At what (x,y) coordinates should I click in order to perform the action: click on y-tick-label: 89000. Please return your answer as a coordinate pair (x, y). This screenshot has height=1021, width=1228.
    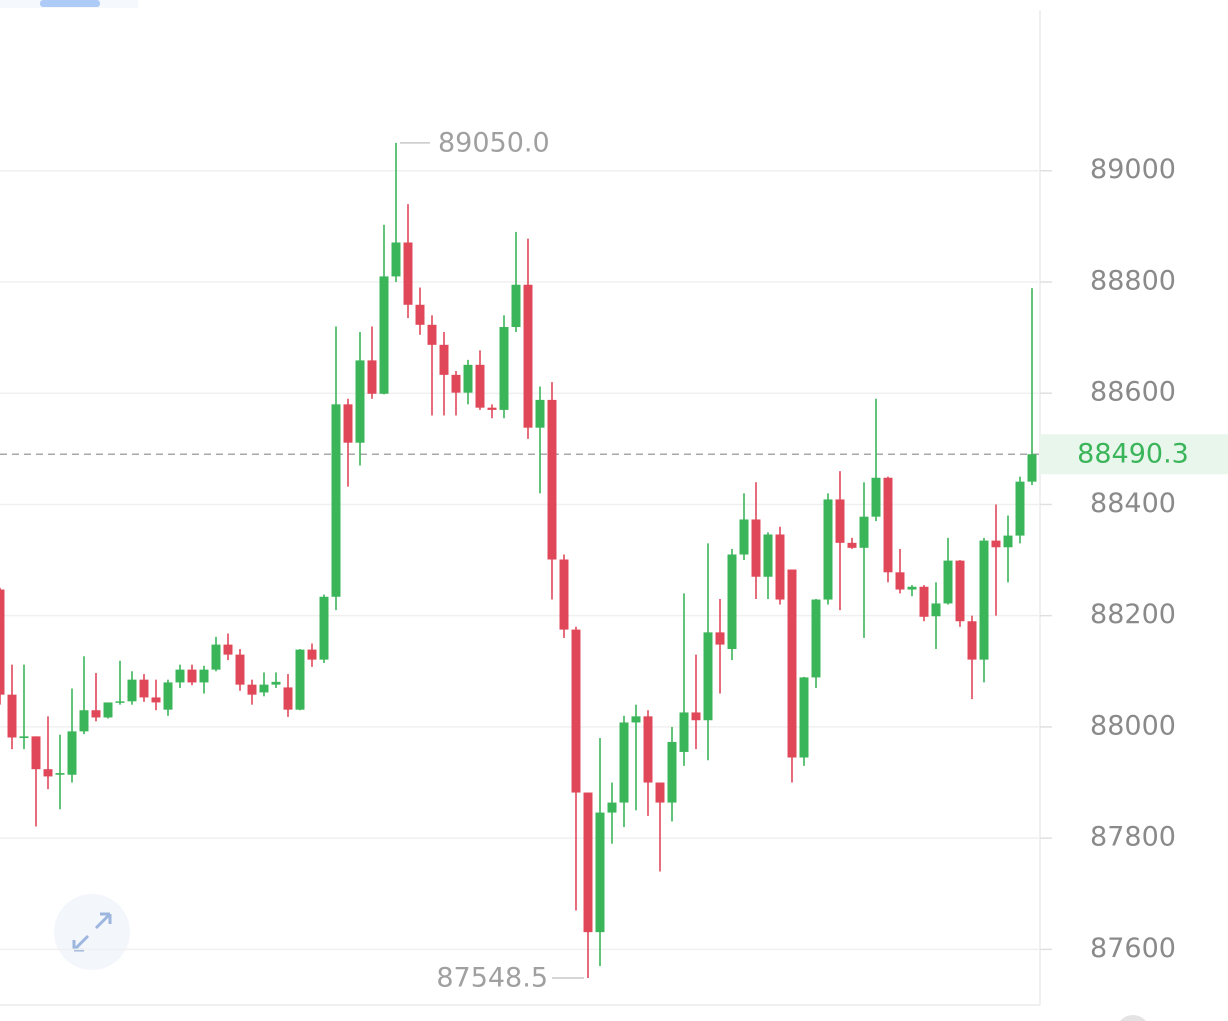
    Looking at the image, I should click on (1133, 169).